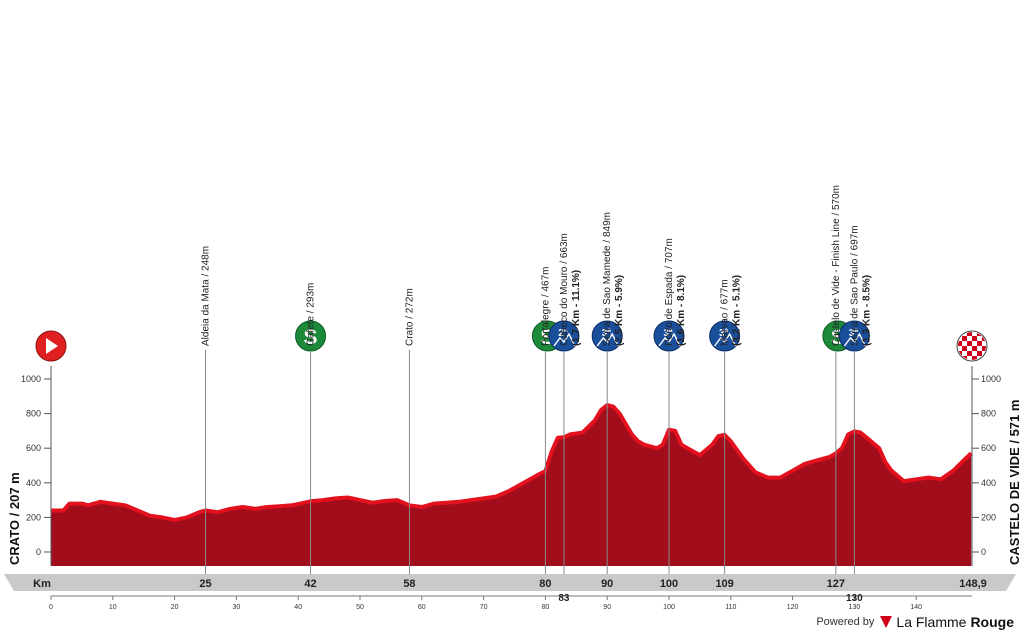 The height and width of the screenshot is (636, 1024). Describe the element at coordinates (564, 289) in the screenshot. I see `waypoint-name-4: Cabeco do Mouro / 663m` at that location.